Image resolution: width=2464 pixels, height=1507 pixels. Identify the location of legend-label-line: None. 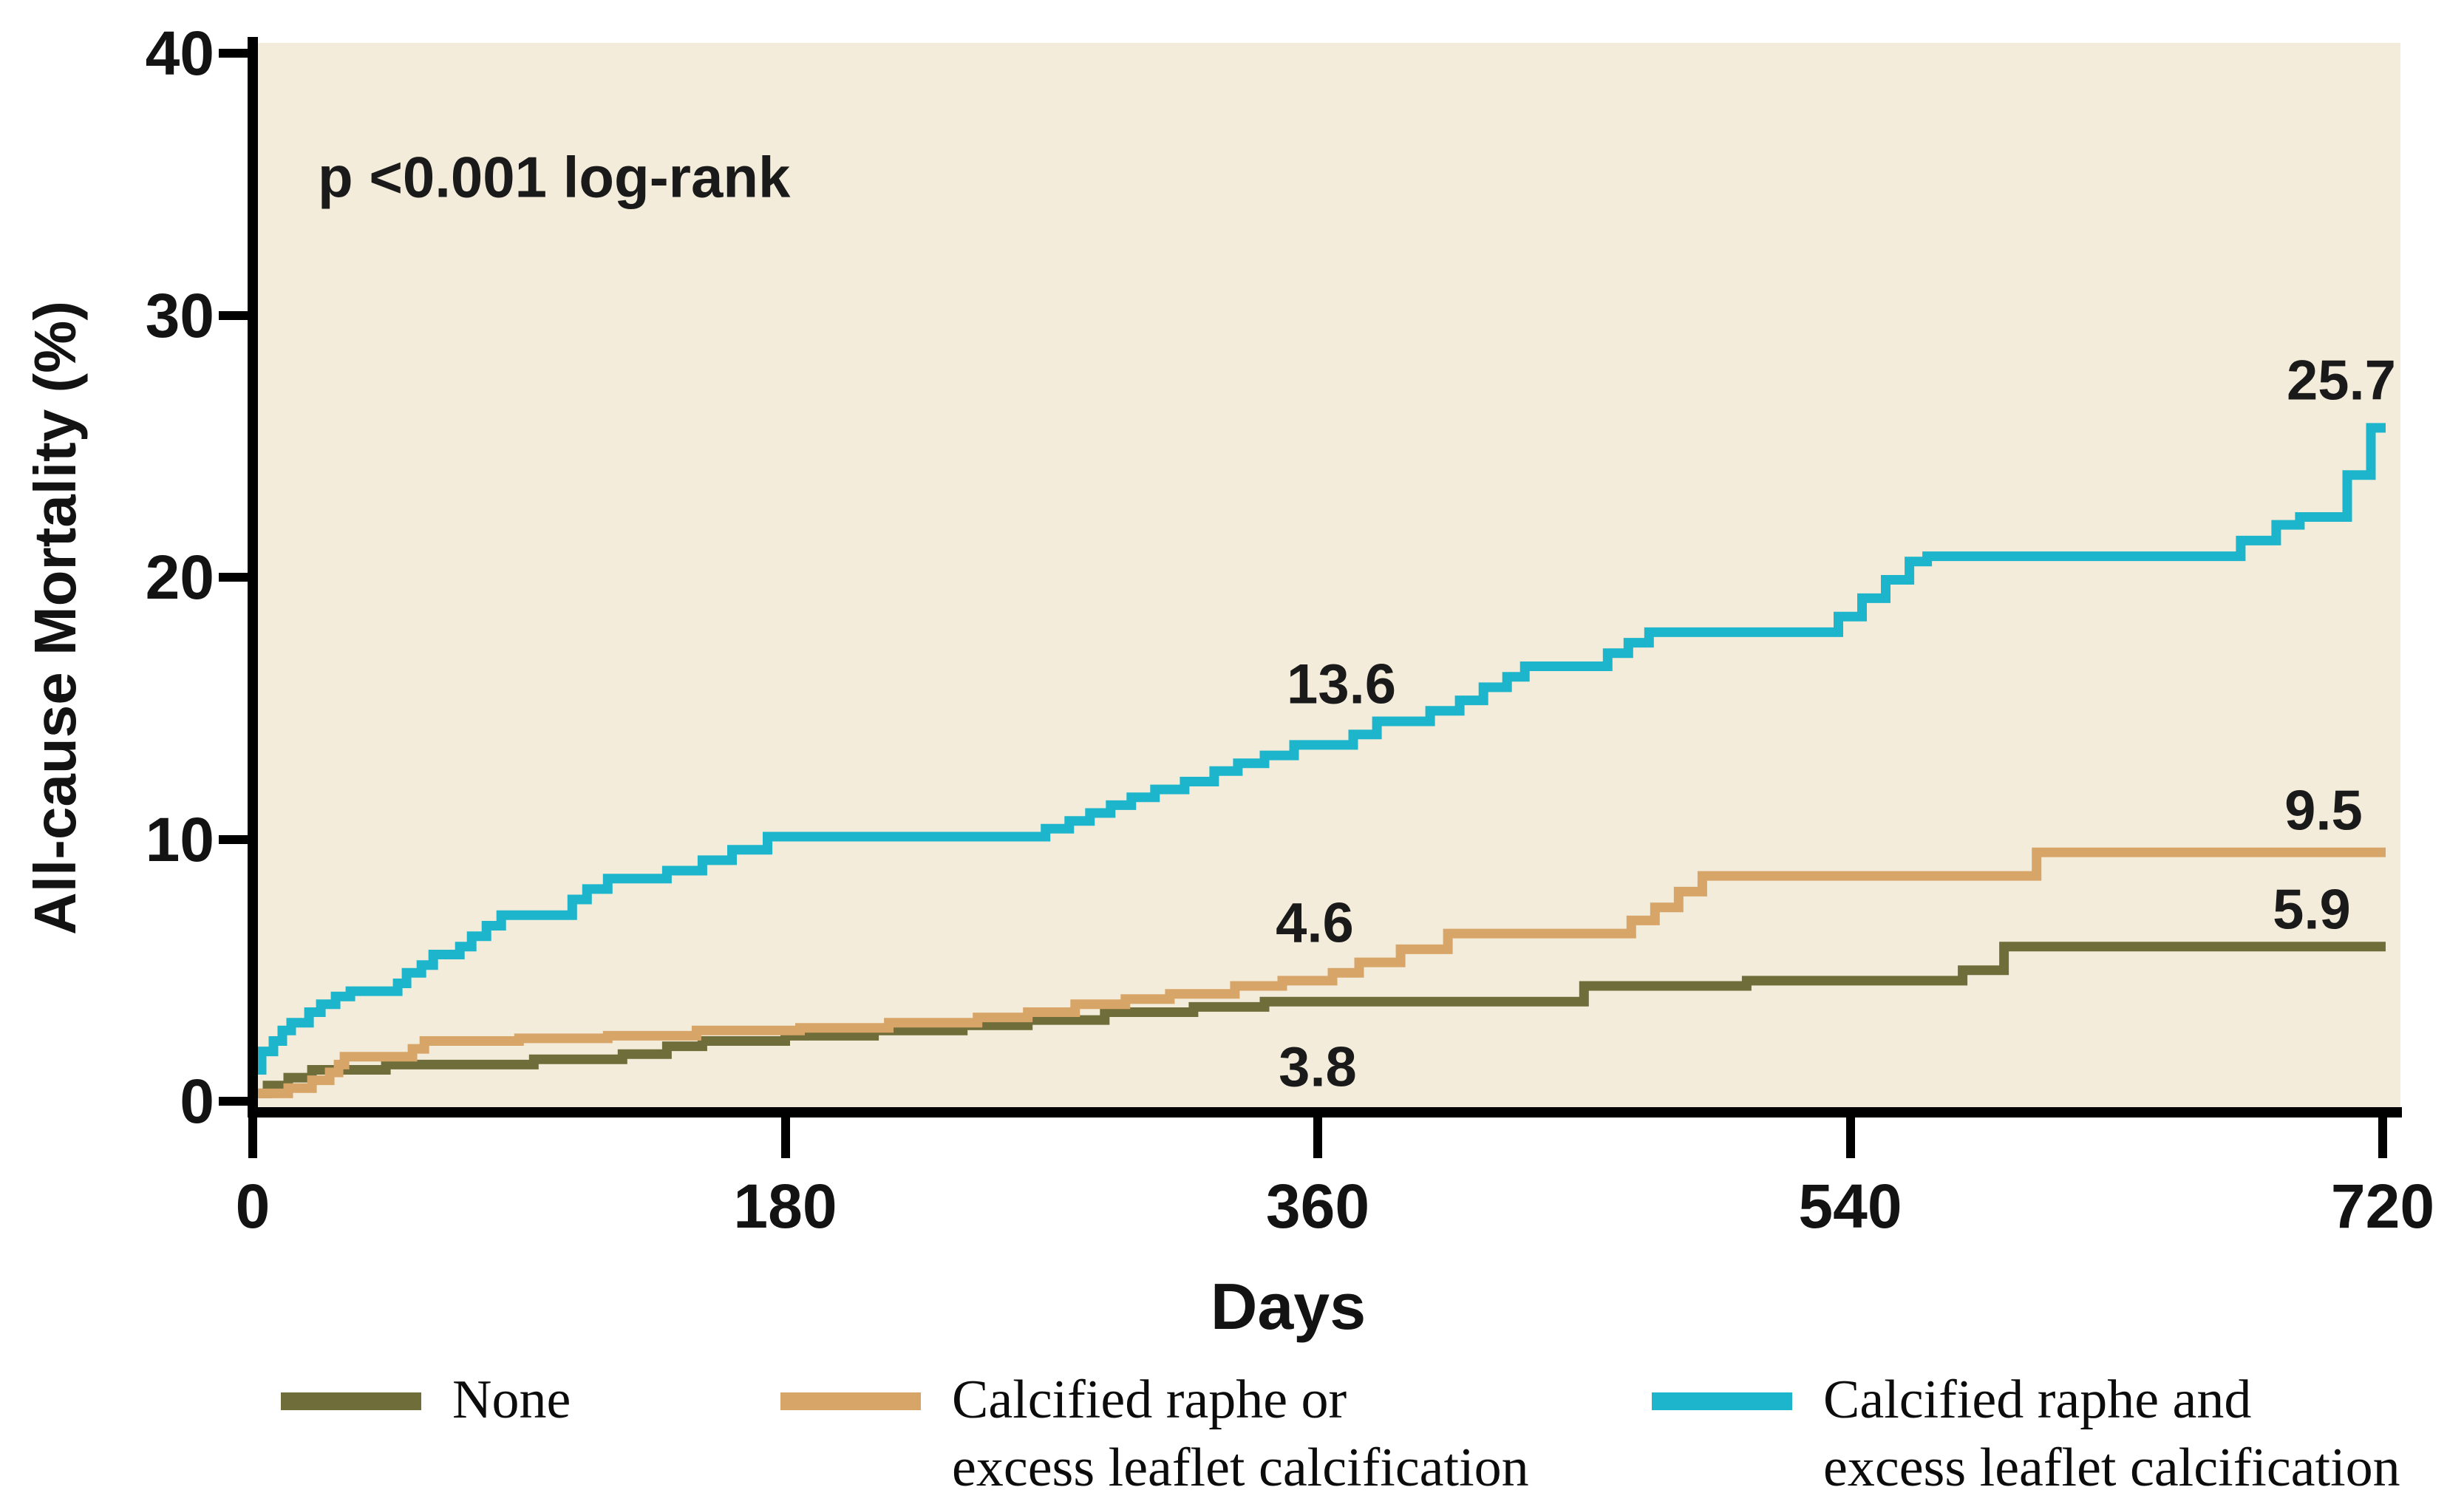
(511, 1400).